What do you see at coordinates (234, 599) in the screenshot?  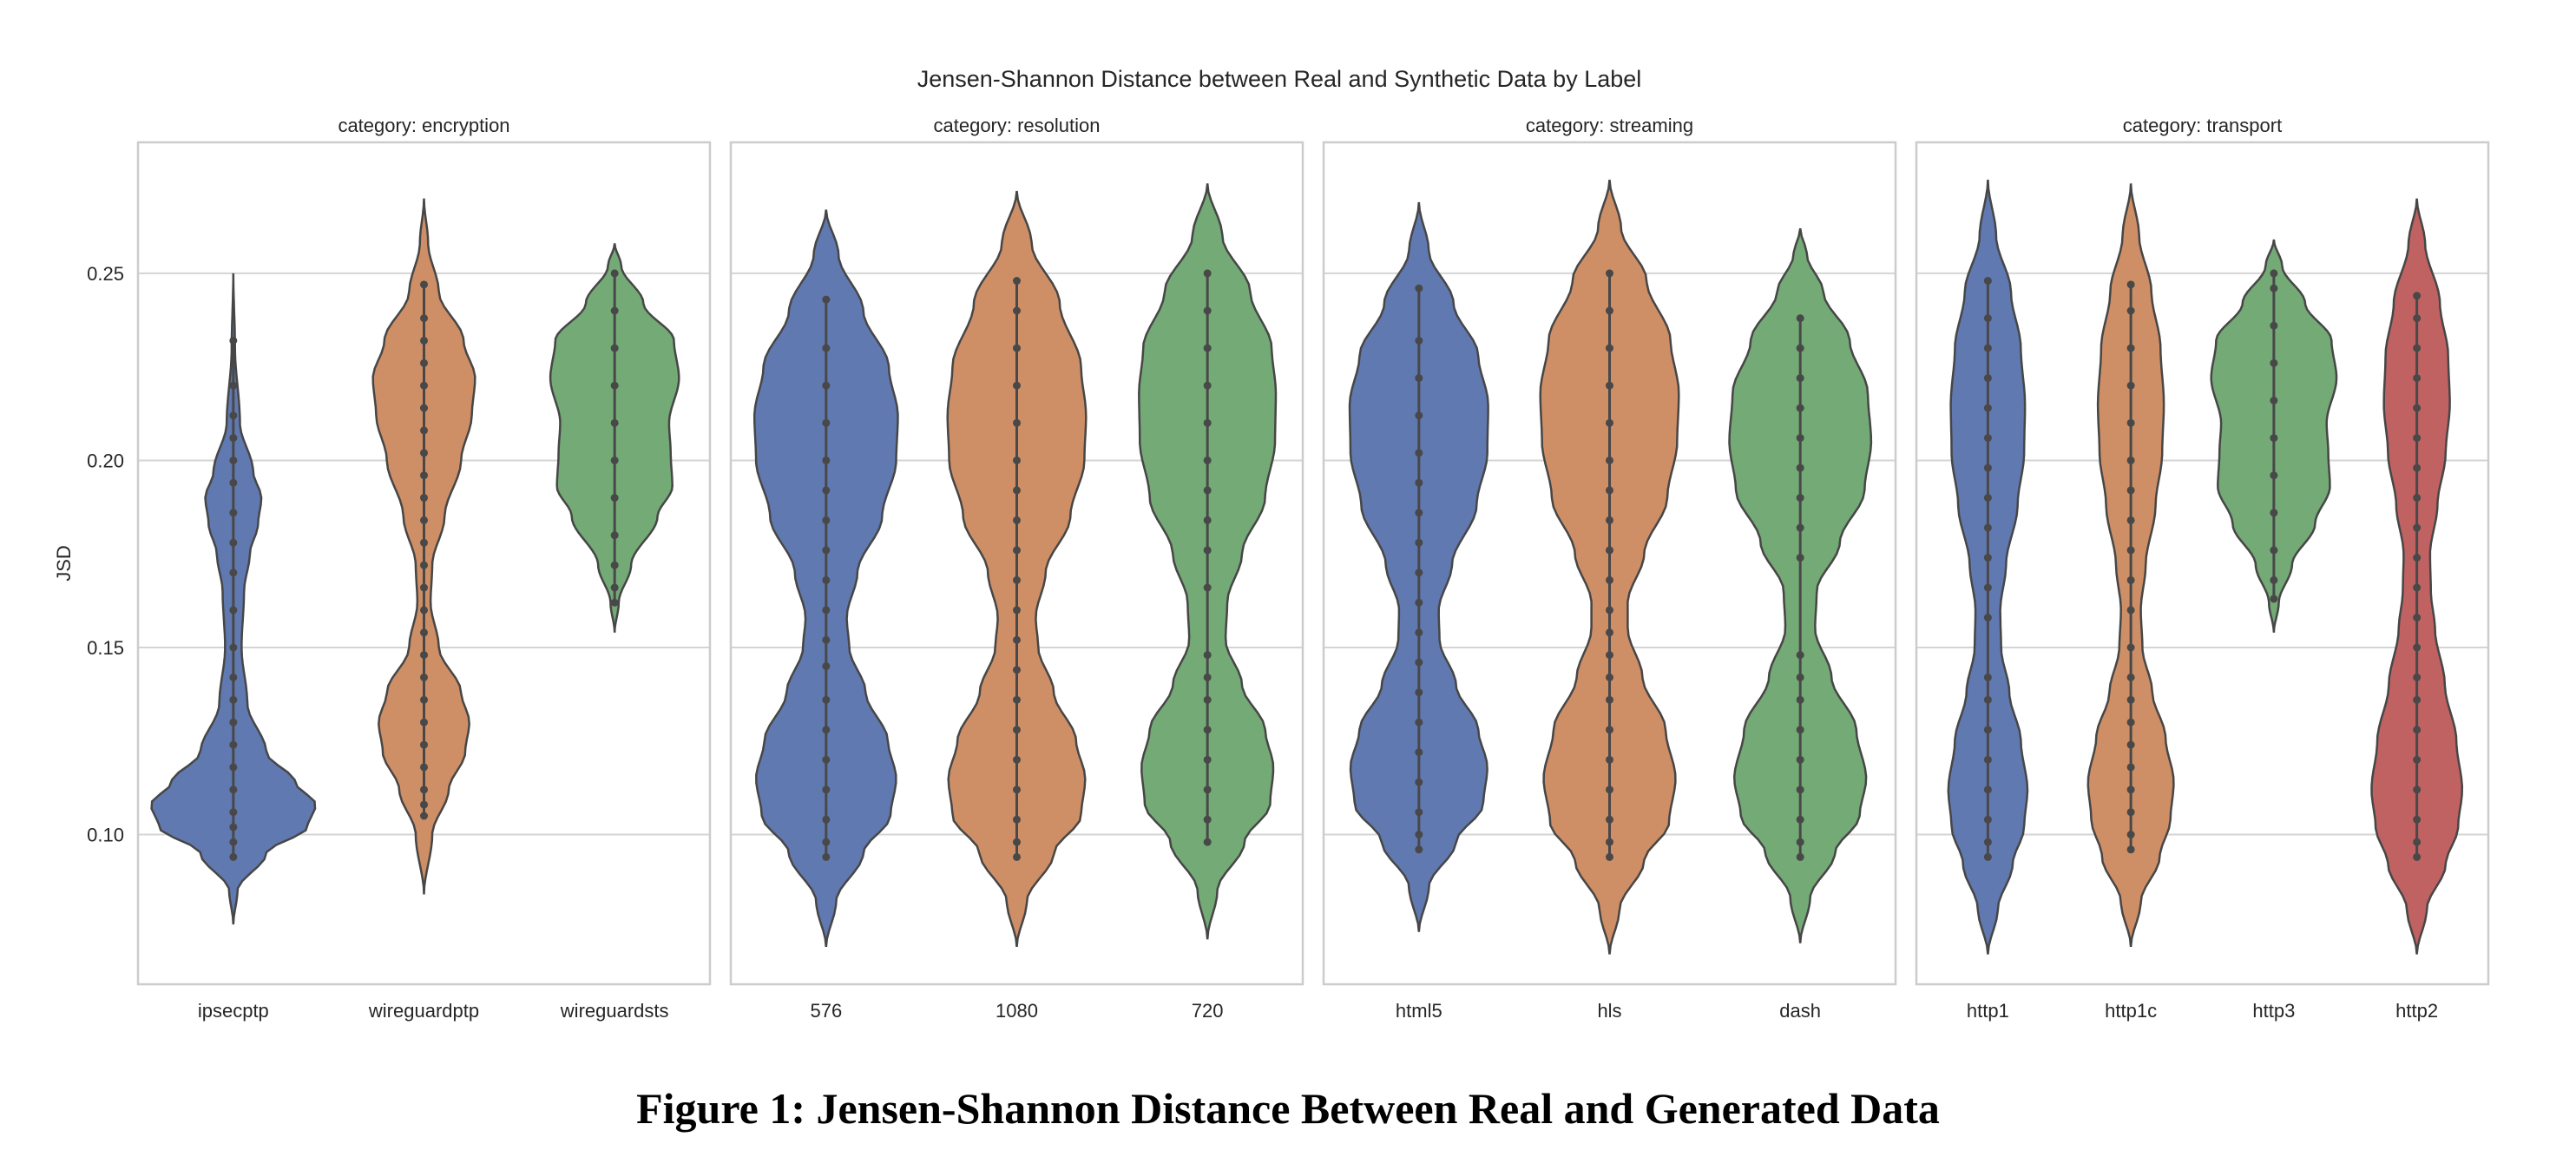 I see `violin-ipsecptp` at bounding box center [234, 599].